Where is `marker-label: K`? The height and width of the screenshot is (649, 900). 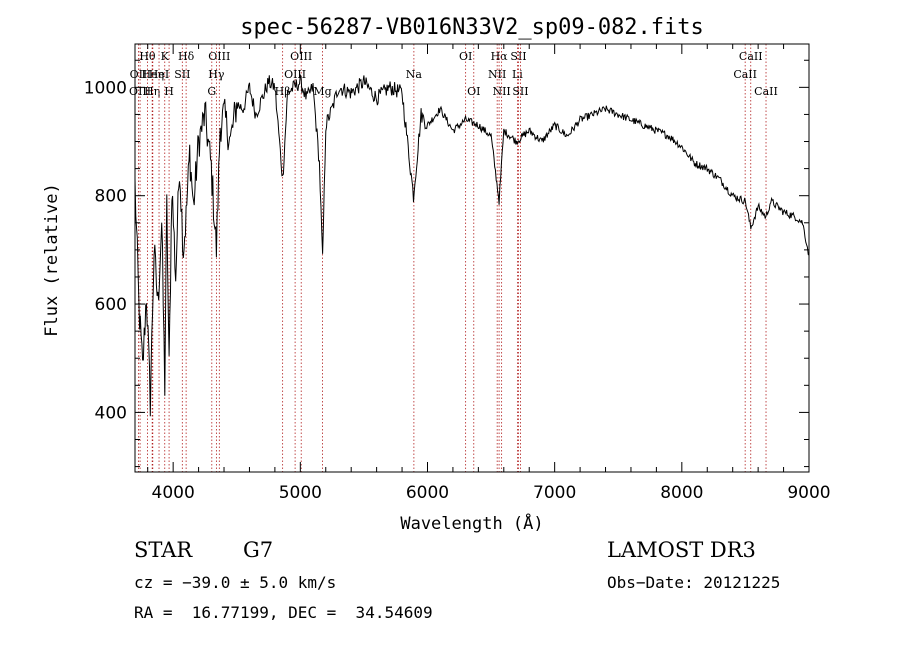
marker-label: K is located at coordinates (165, 56).